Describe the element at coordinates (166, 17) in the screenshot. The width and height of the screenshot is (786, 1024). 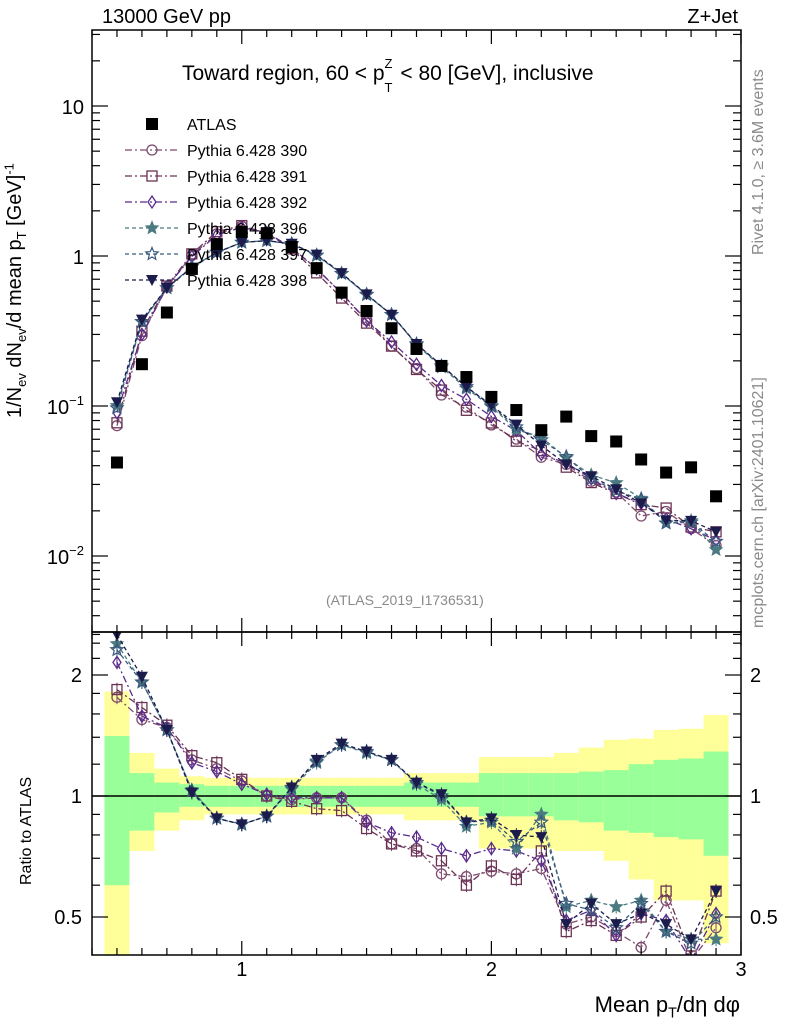
I see `header-energy: 13000 GeV pp` at that location.